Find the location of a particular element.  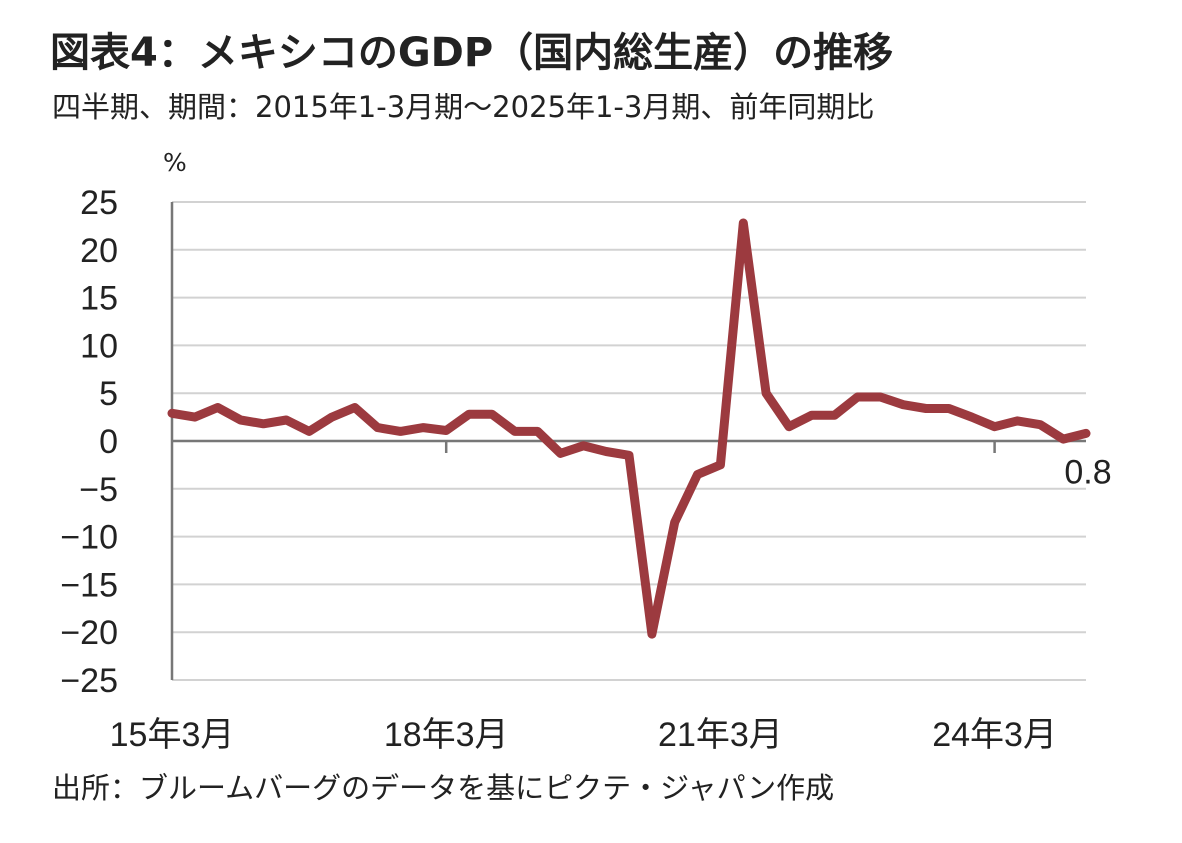

y-tick-label: 0 is located at coordinates (108, 442).